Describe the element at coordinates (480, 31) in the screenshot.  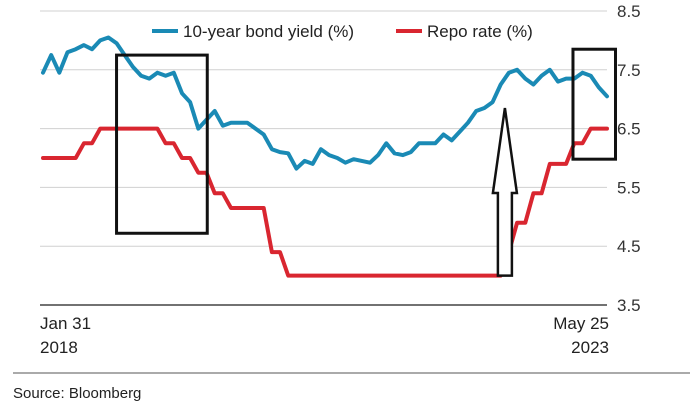
I see `legend-label-repo-rate: Repo rate (%)` at that location.